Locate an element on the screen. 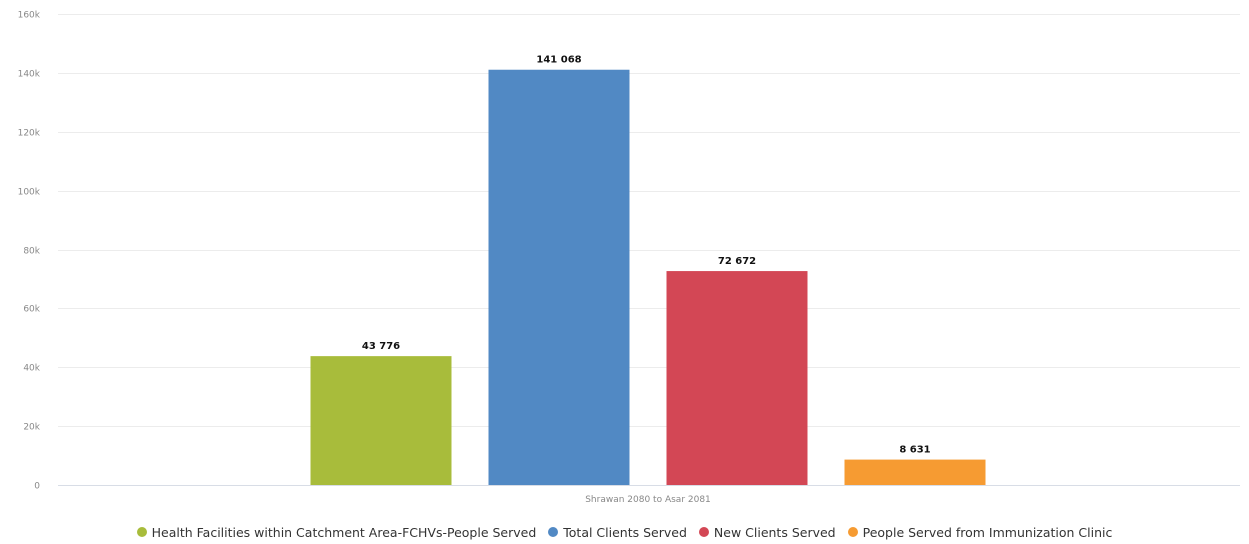 This screenshot has height=544, width=1249. y-tick-label: 80k is located at coordinates (31, 252).